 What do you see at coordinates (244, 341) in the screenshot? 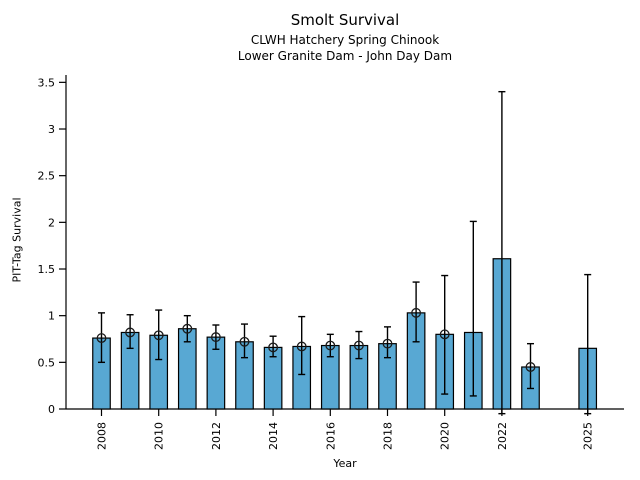
I see `marker-2013` at bounding box center [244, 341].